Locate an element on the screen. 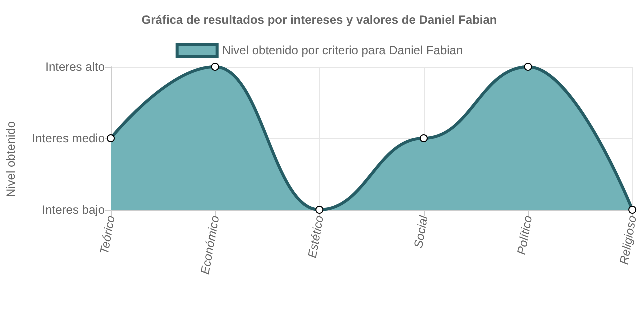  x-tick-label: Teórico is located at coordinates (107, 235).